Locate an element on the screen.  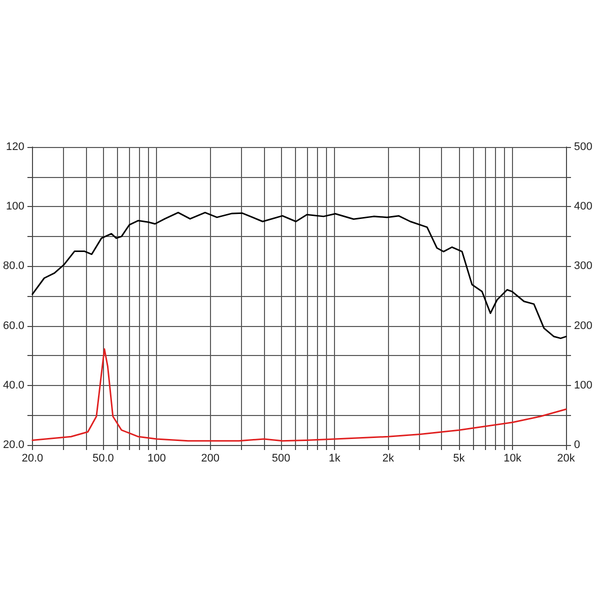
x-tick-label: 20.0 is located at coordinates (33, 458).